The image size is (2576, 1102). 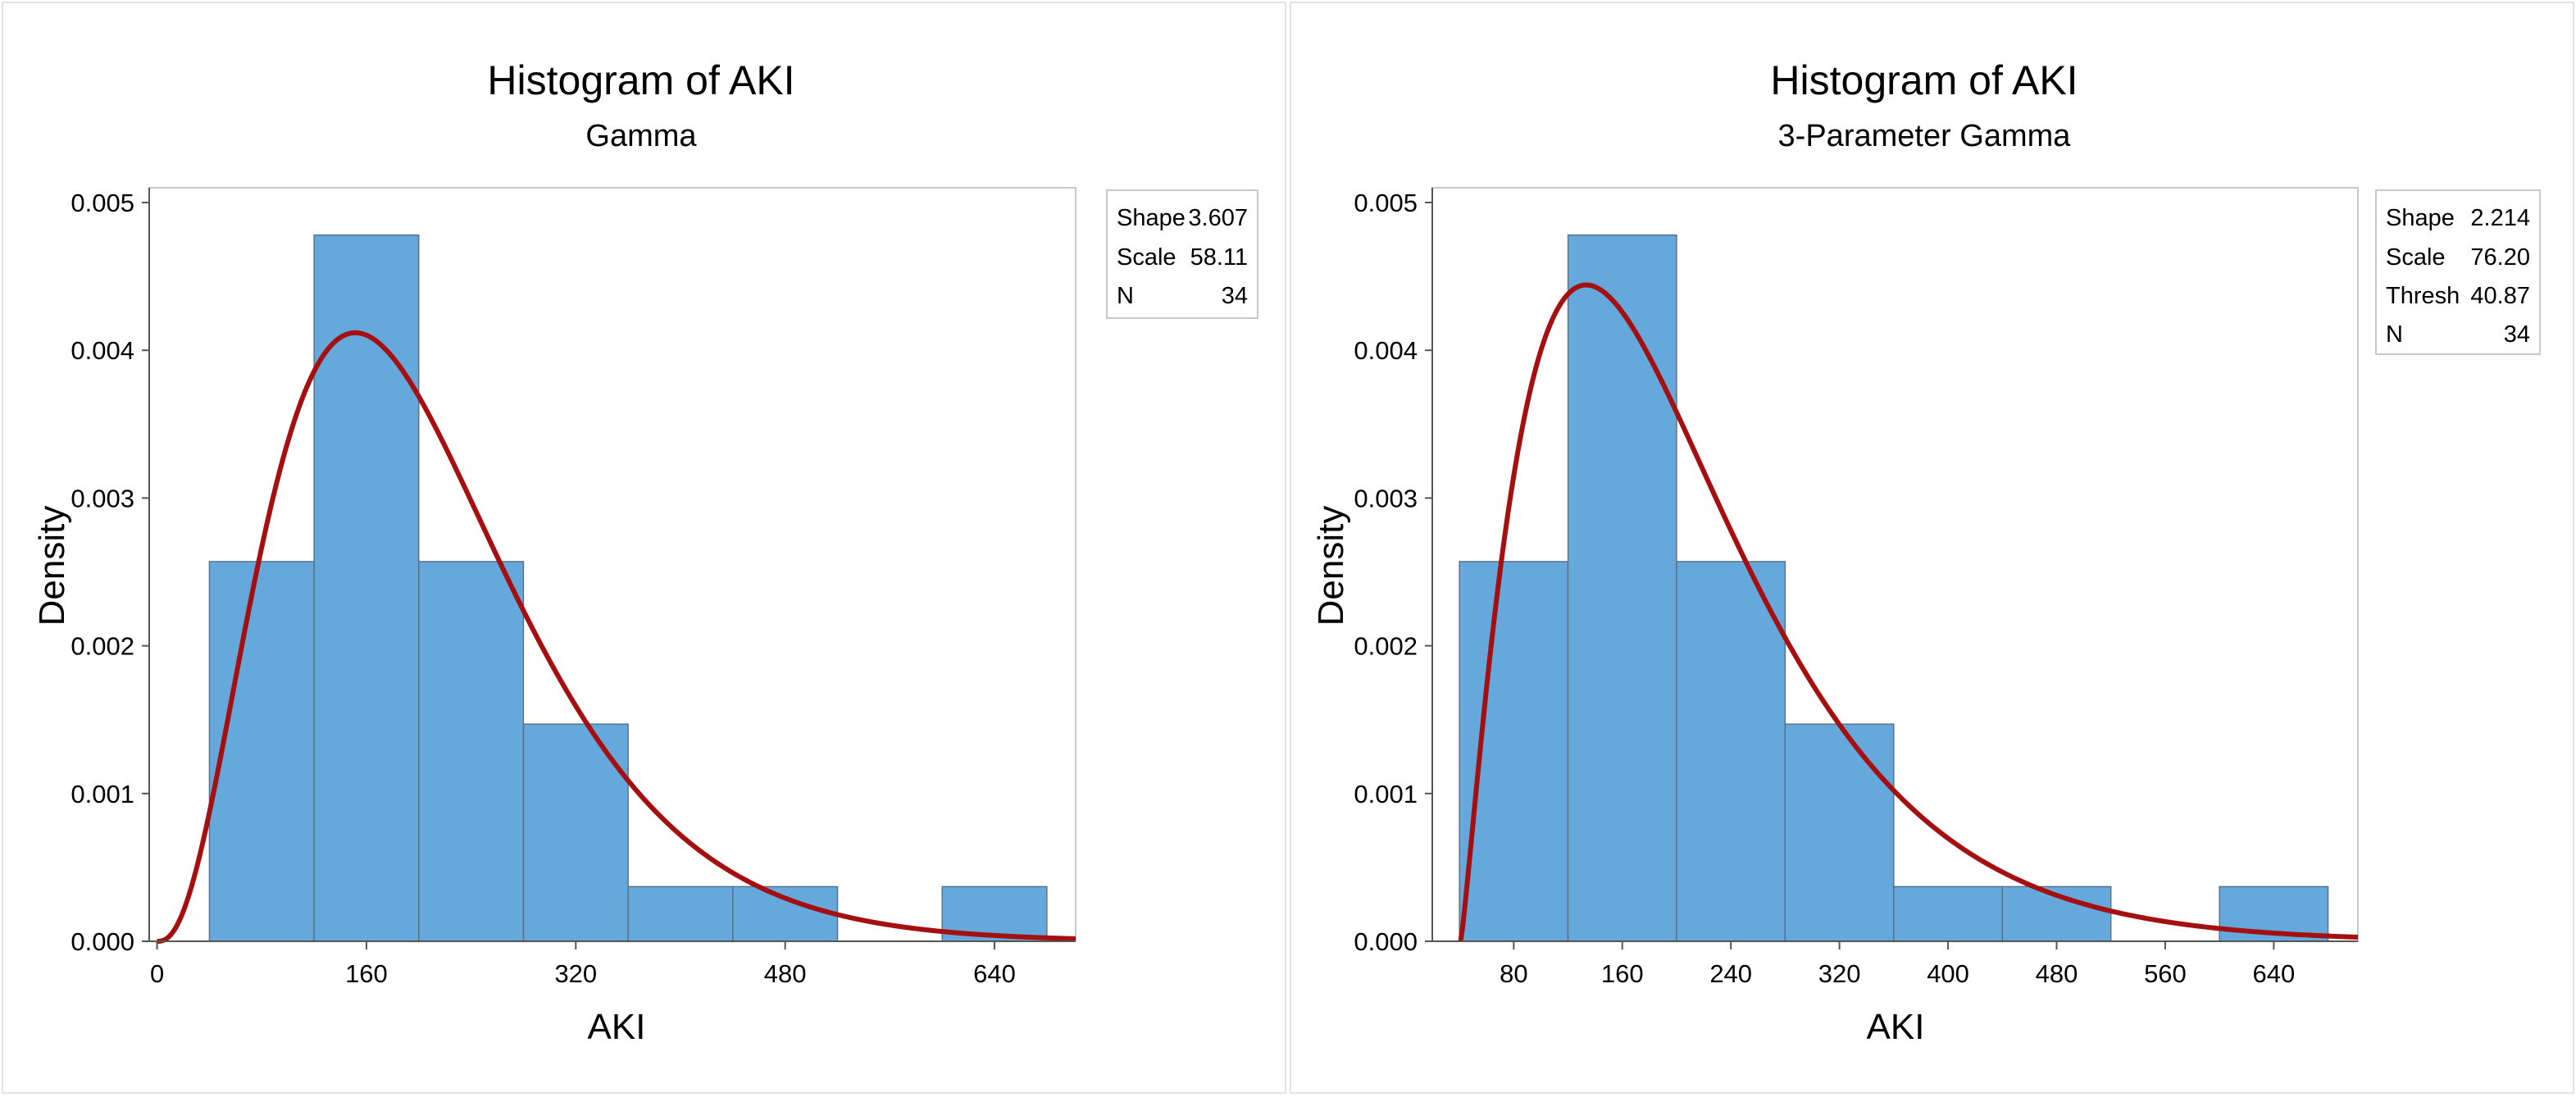 I want to click on chart-subtitle: Gamma, so click(x=641, y=136).